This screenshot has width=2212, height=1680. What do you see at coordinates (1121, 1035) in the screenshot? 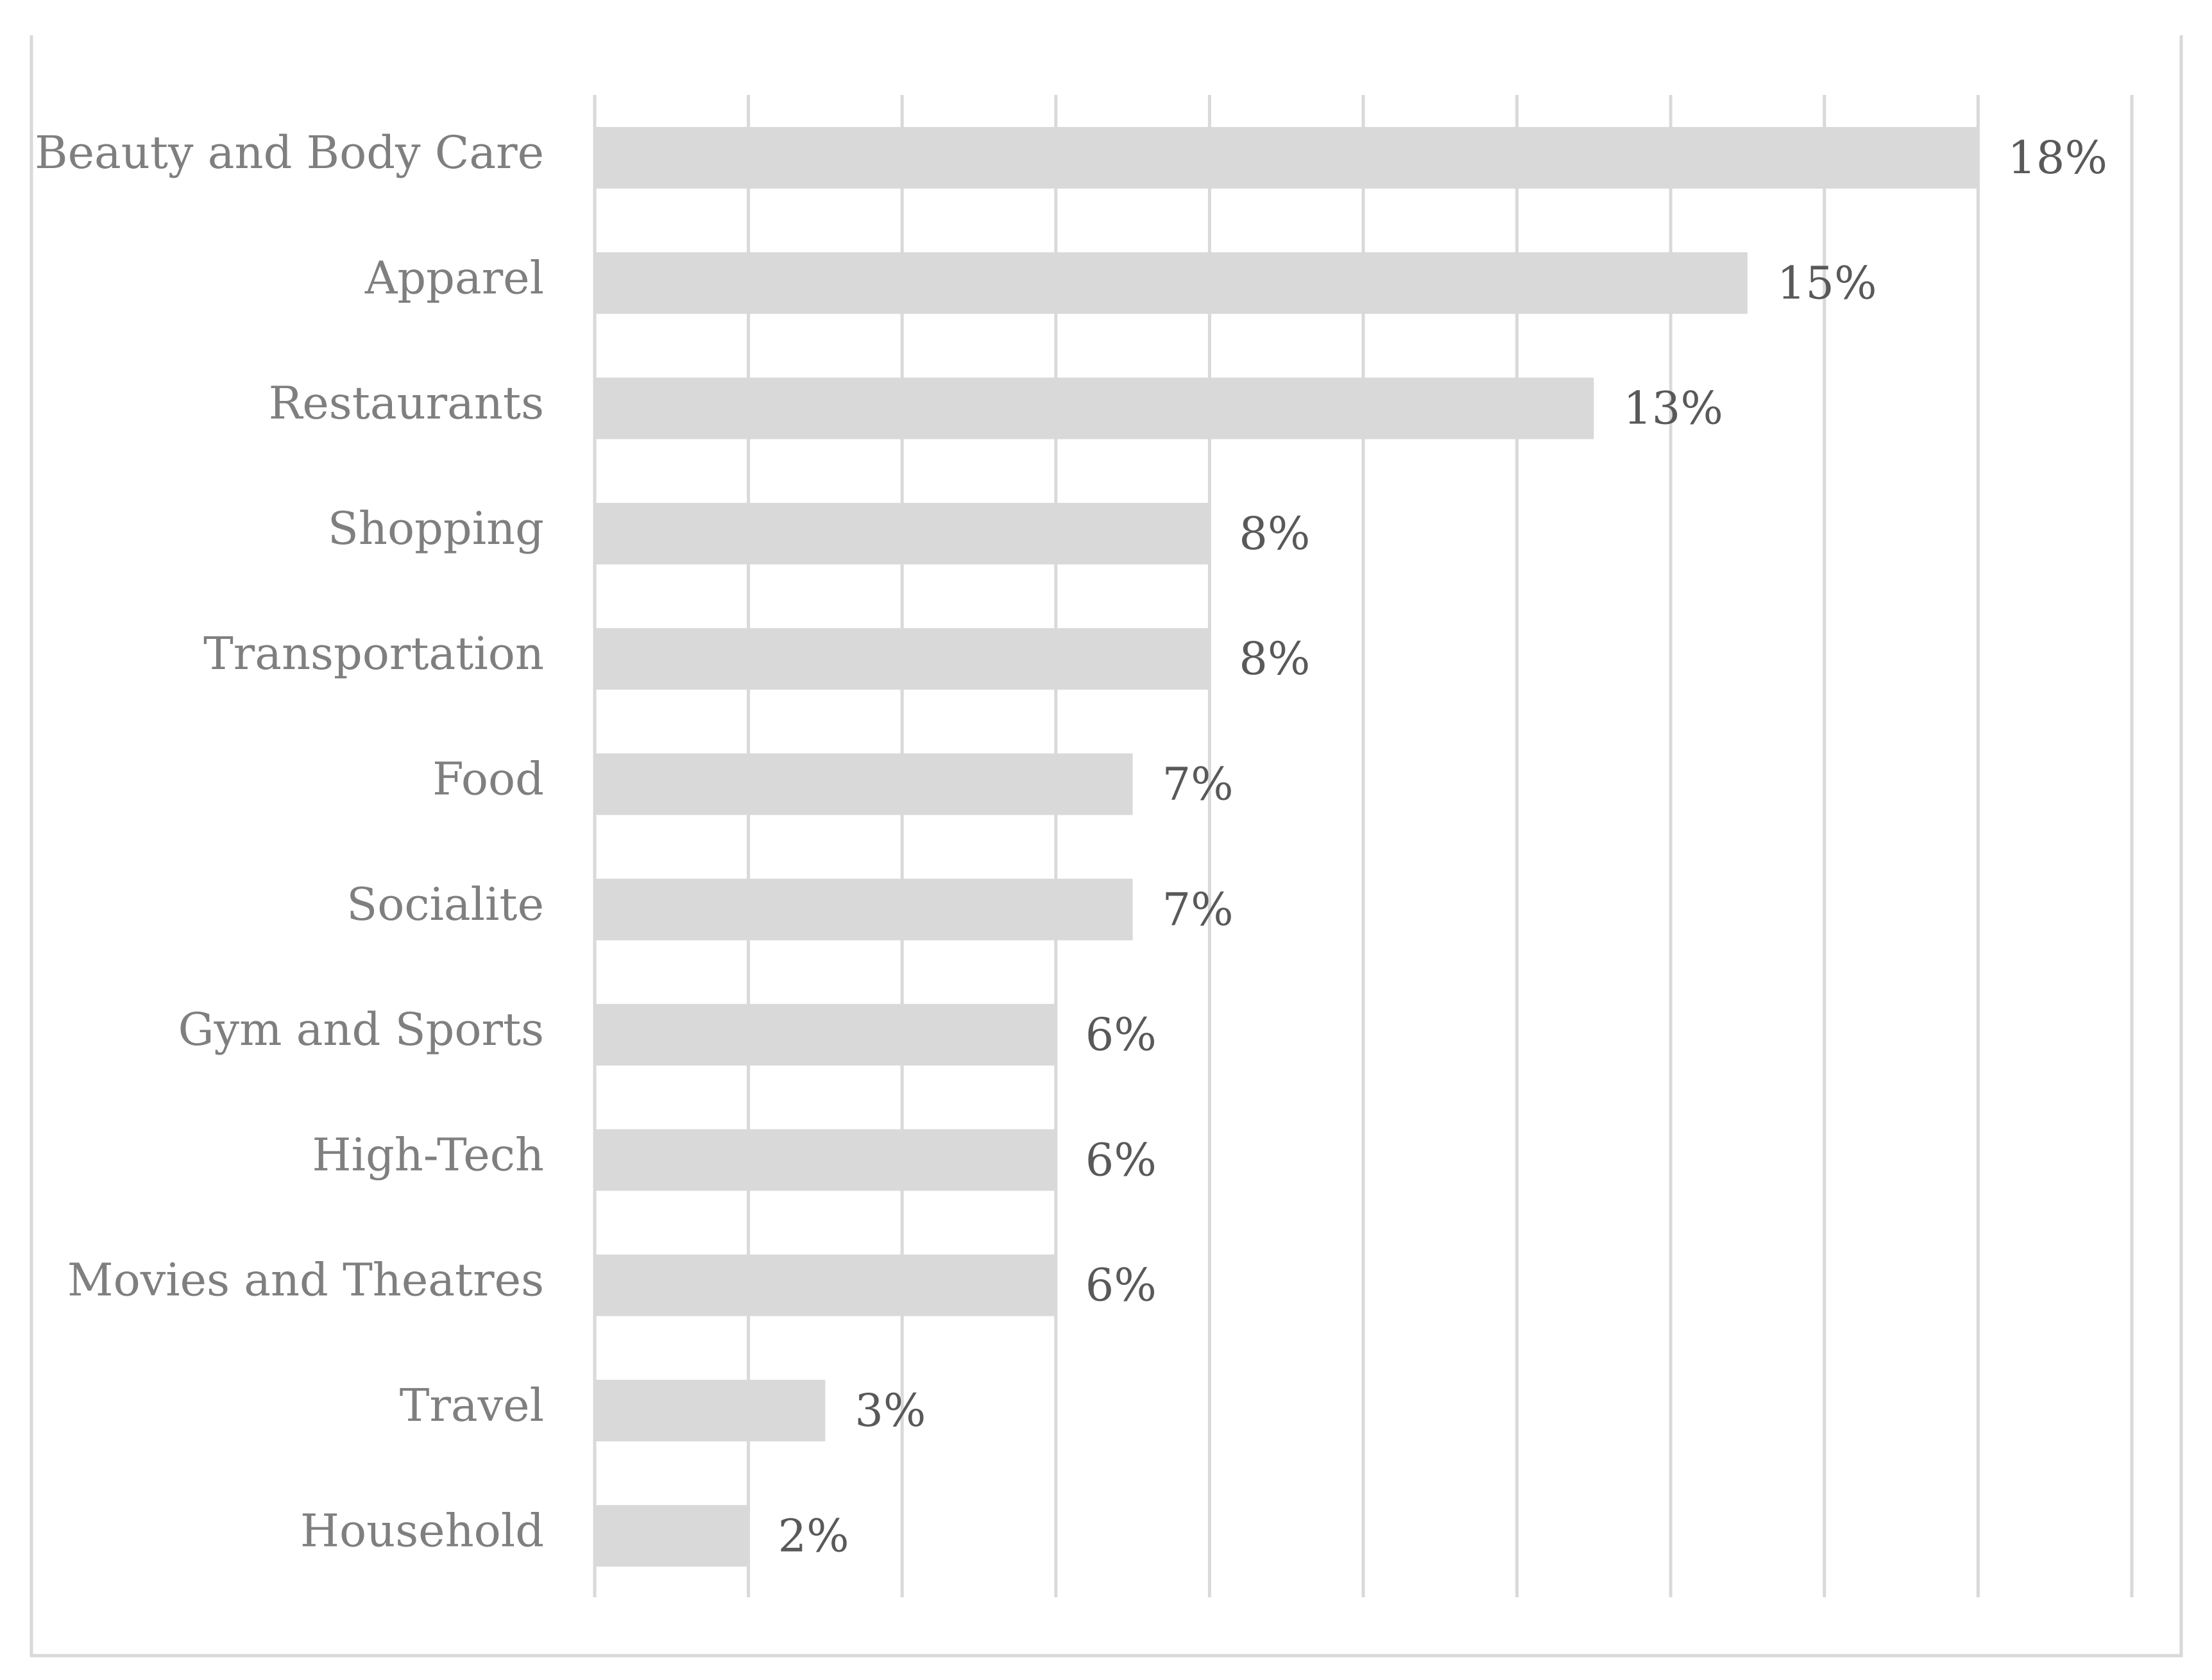
I see `value-label-gym-and-sports: 6%` at bounding box center [1121, 1035].